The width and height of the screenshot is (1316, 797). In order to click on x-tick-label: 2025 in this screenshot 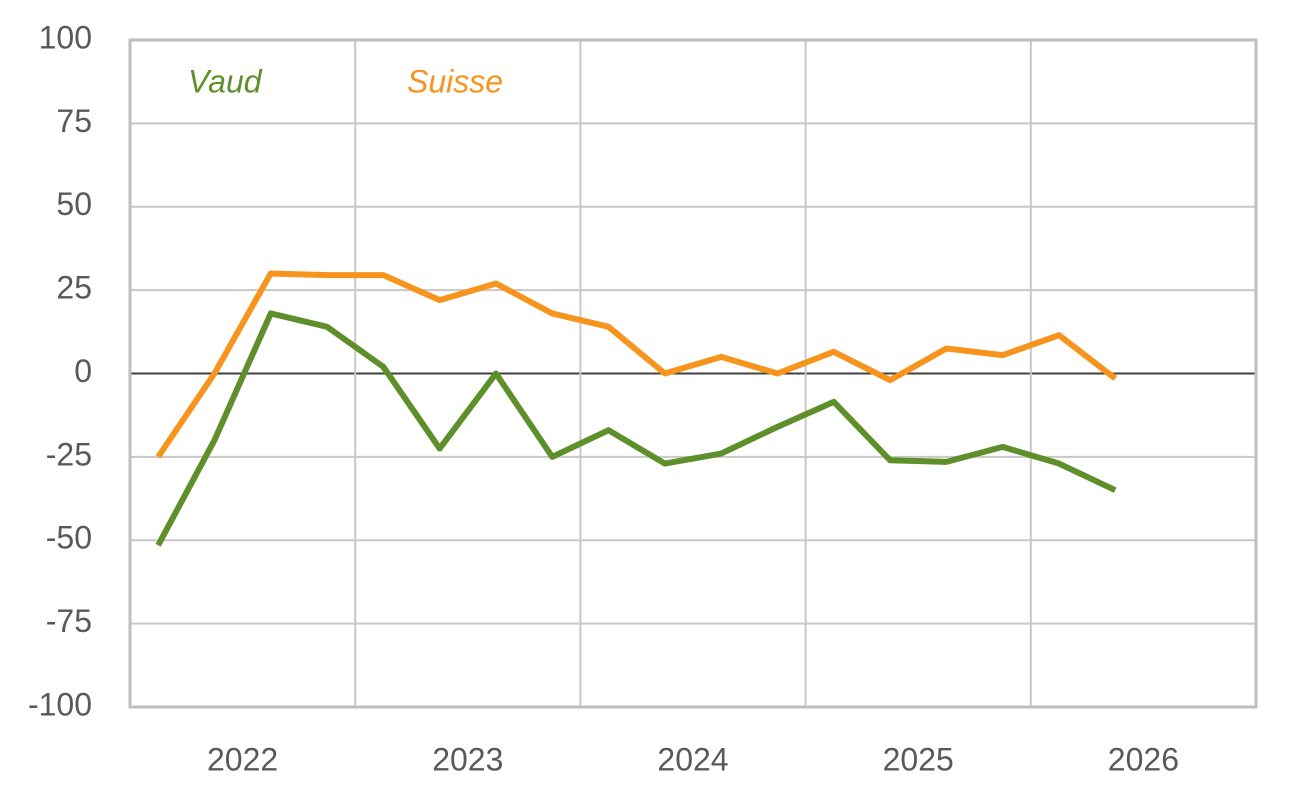, I will do `click(918, 759)`.